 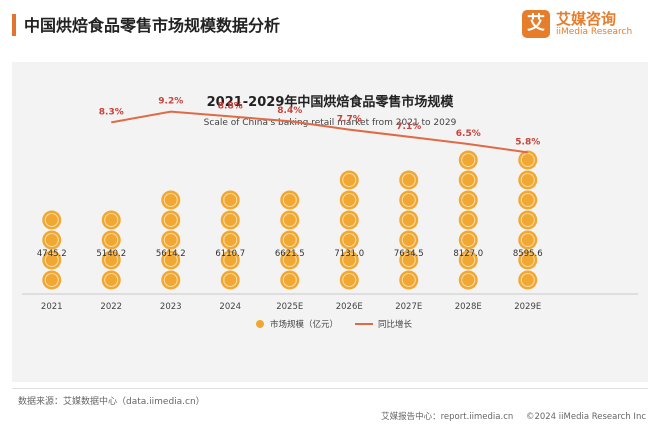 What do you see at coordinates (171, 307) in the screenshot?
I see `x-tick-label: 2023` at bounding box center [171, 307].